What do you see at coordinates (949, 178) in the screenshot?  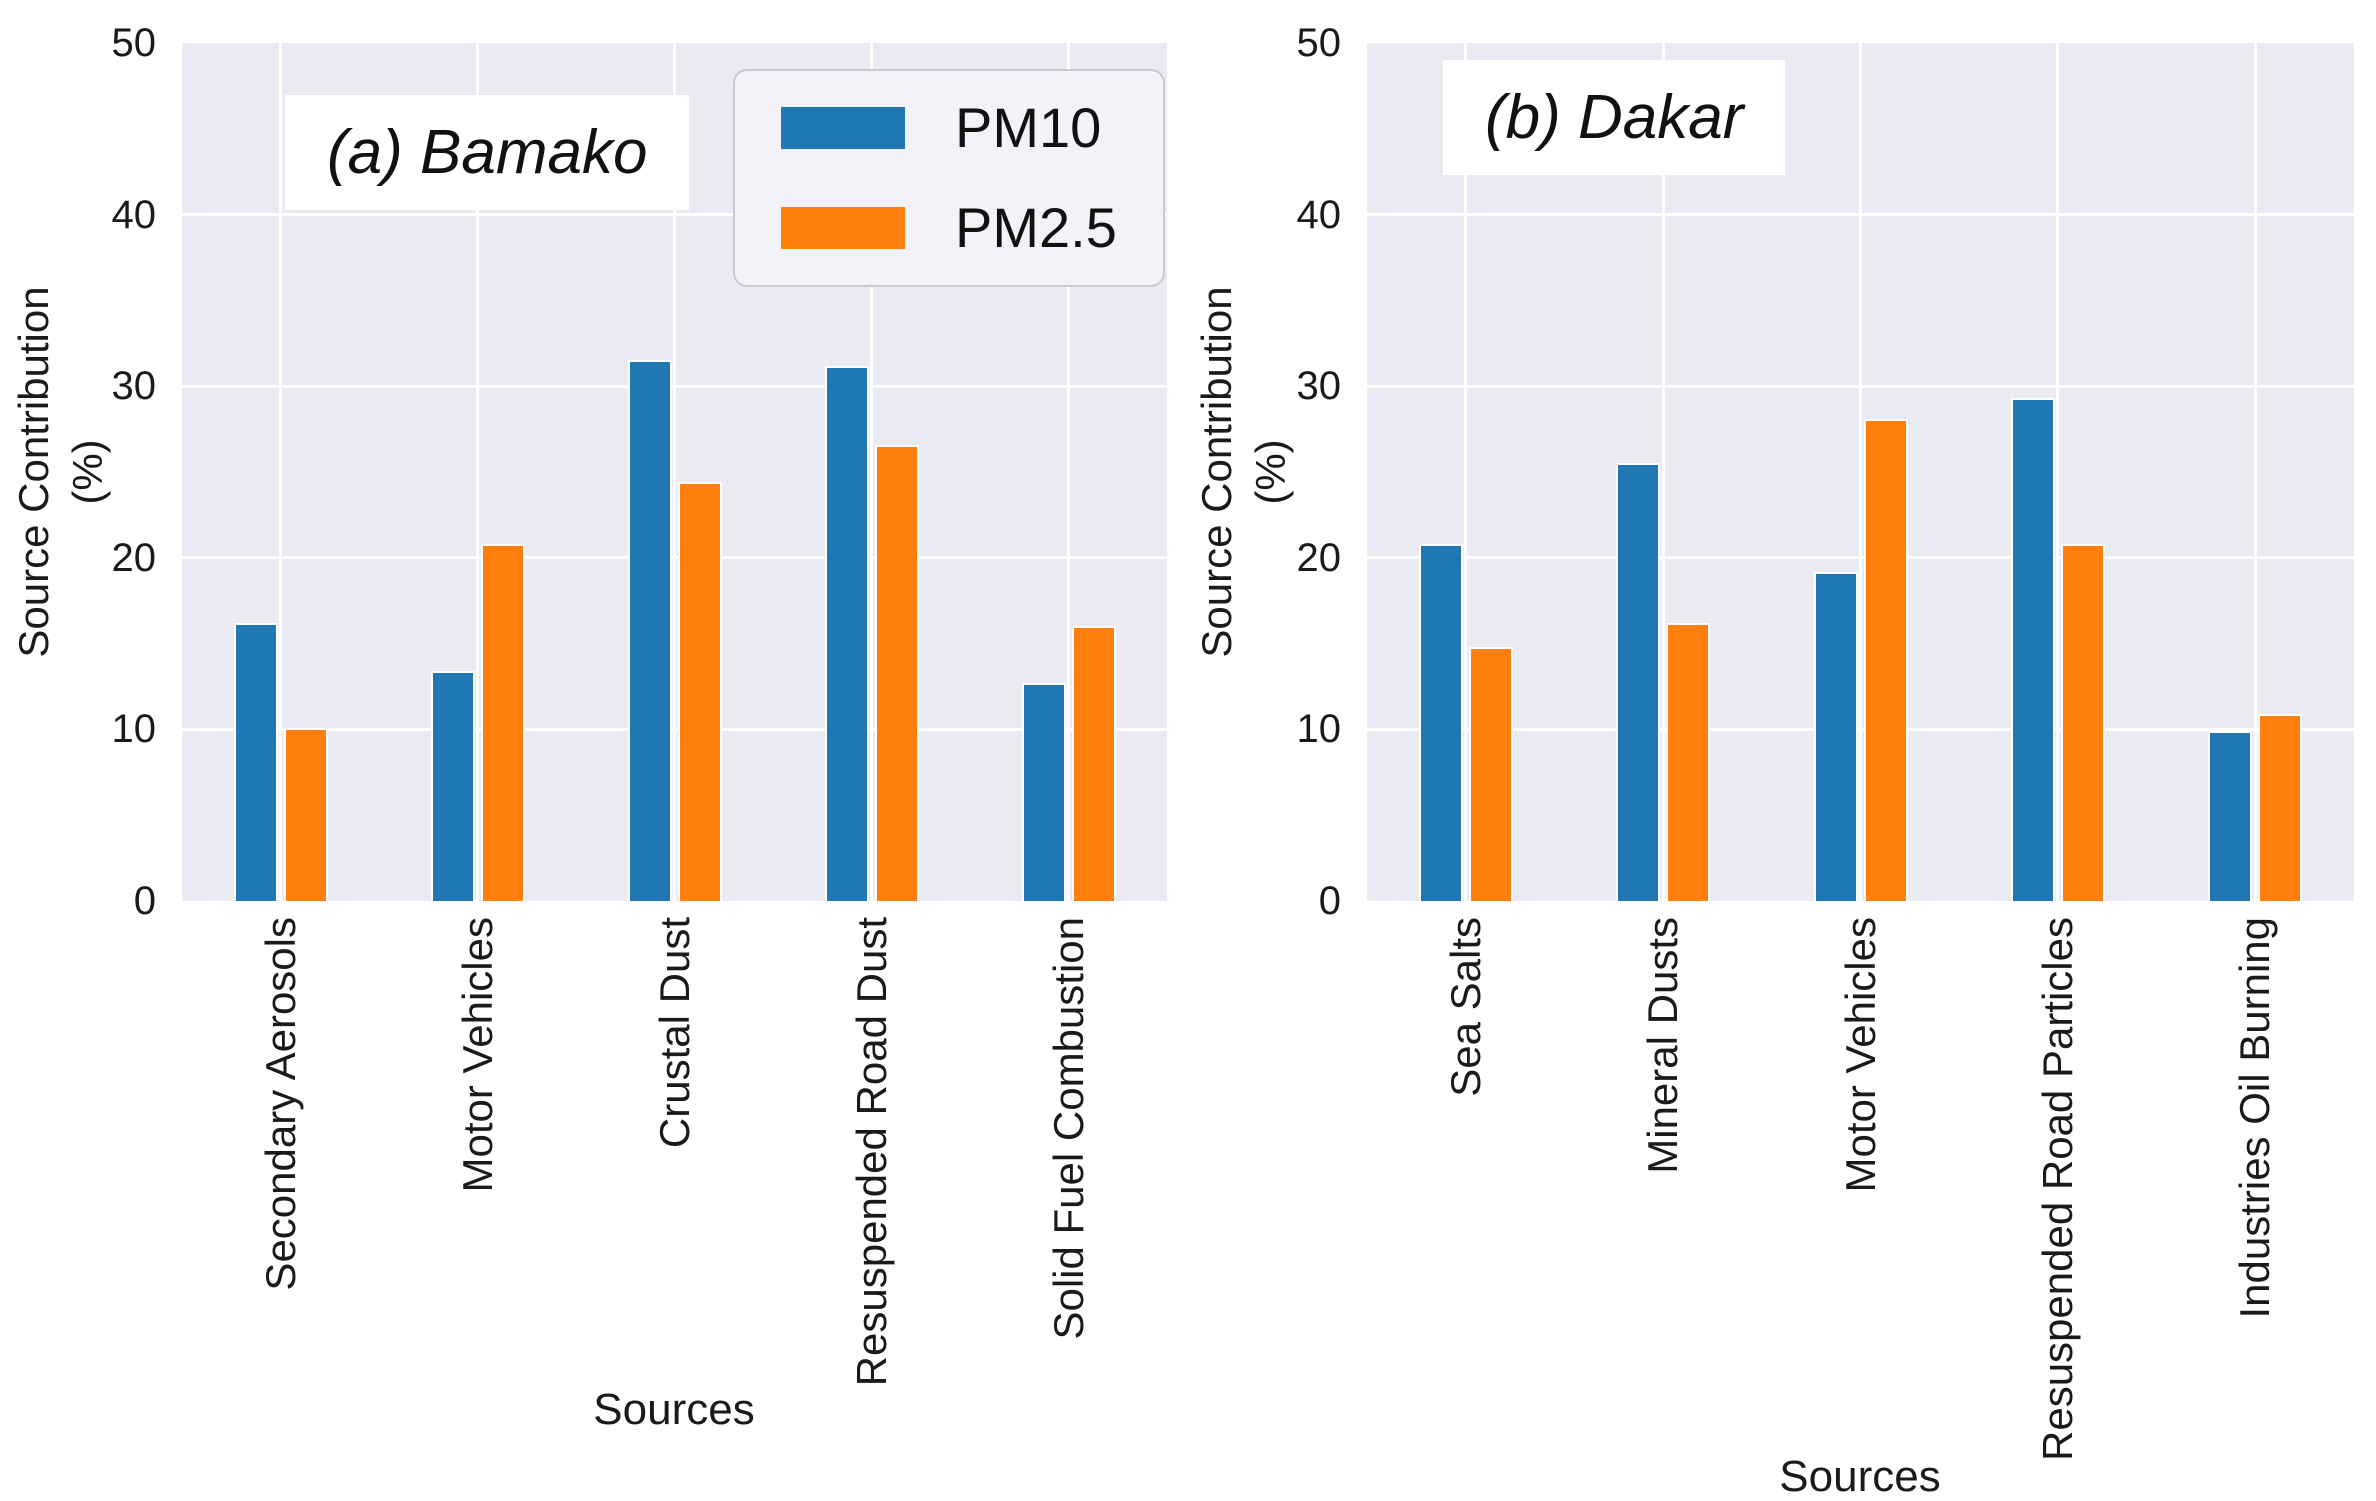 I see `legend: PM10 PM2.5` at bounding box center [949, 178].